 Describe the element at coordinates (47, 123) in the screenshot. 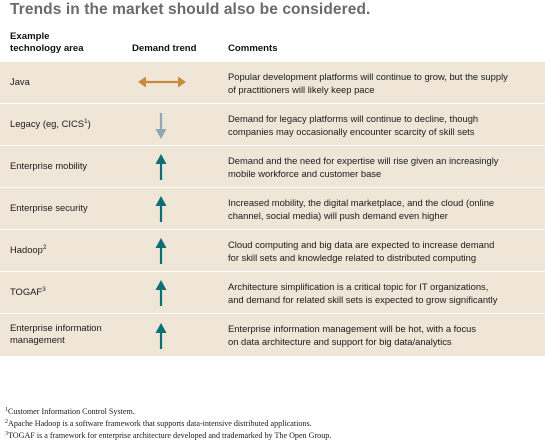

I see `area-label: Legacy (eg, CICS` at that location.